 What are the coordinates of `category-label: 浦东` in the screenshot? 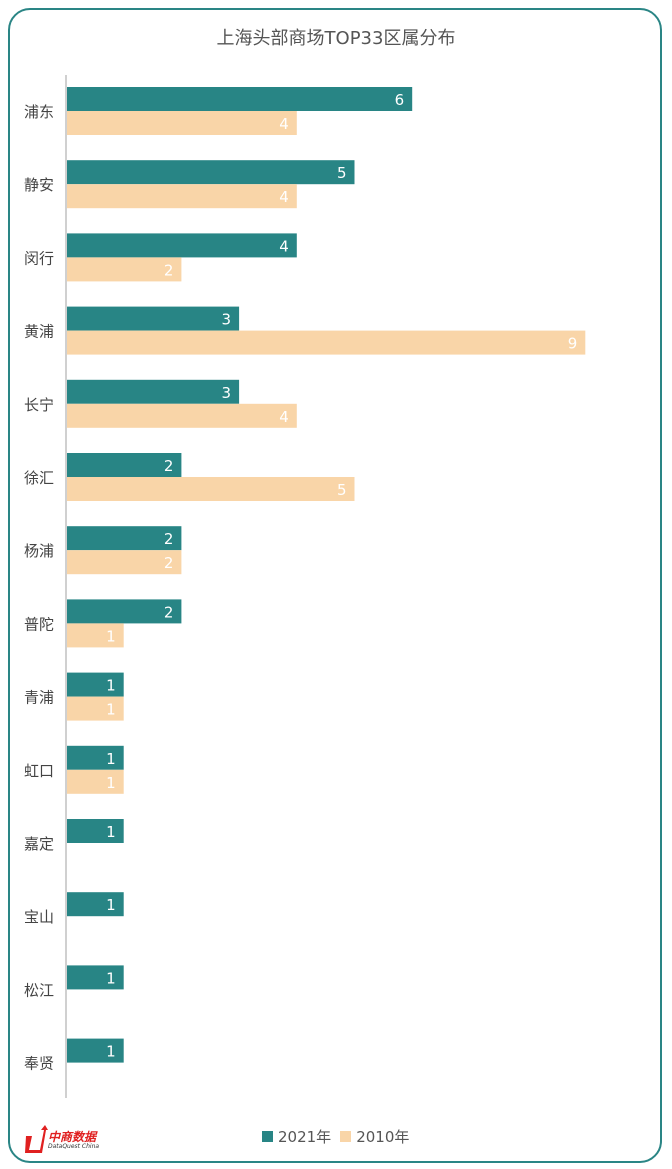 It's located at (39, 112).